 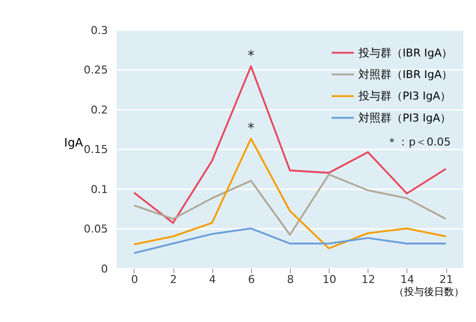 What do you see at coordinates (104, 269) in the screenshot?
I see `y-tick-label: 0` at bounding box center [104, 269].